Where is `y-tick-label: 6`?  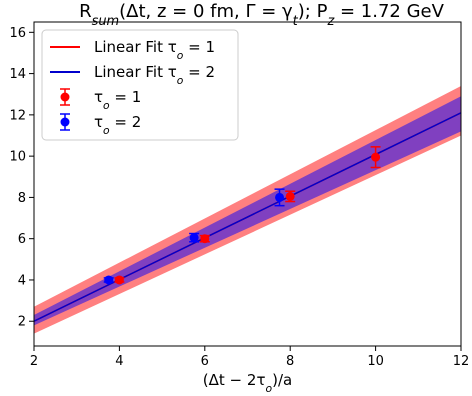
y-tick-label: 6 is located at coordinates (22, 239).